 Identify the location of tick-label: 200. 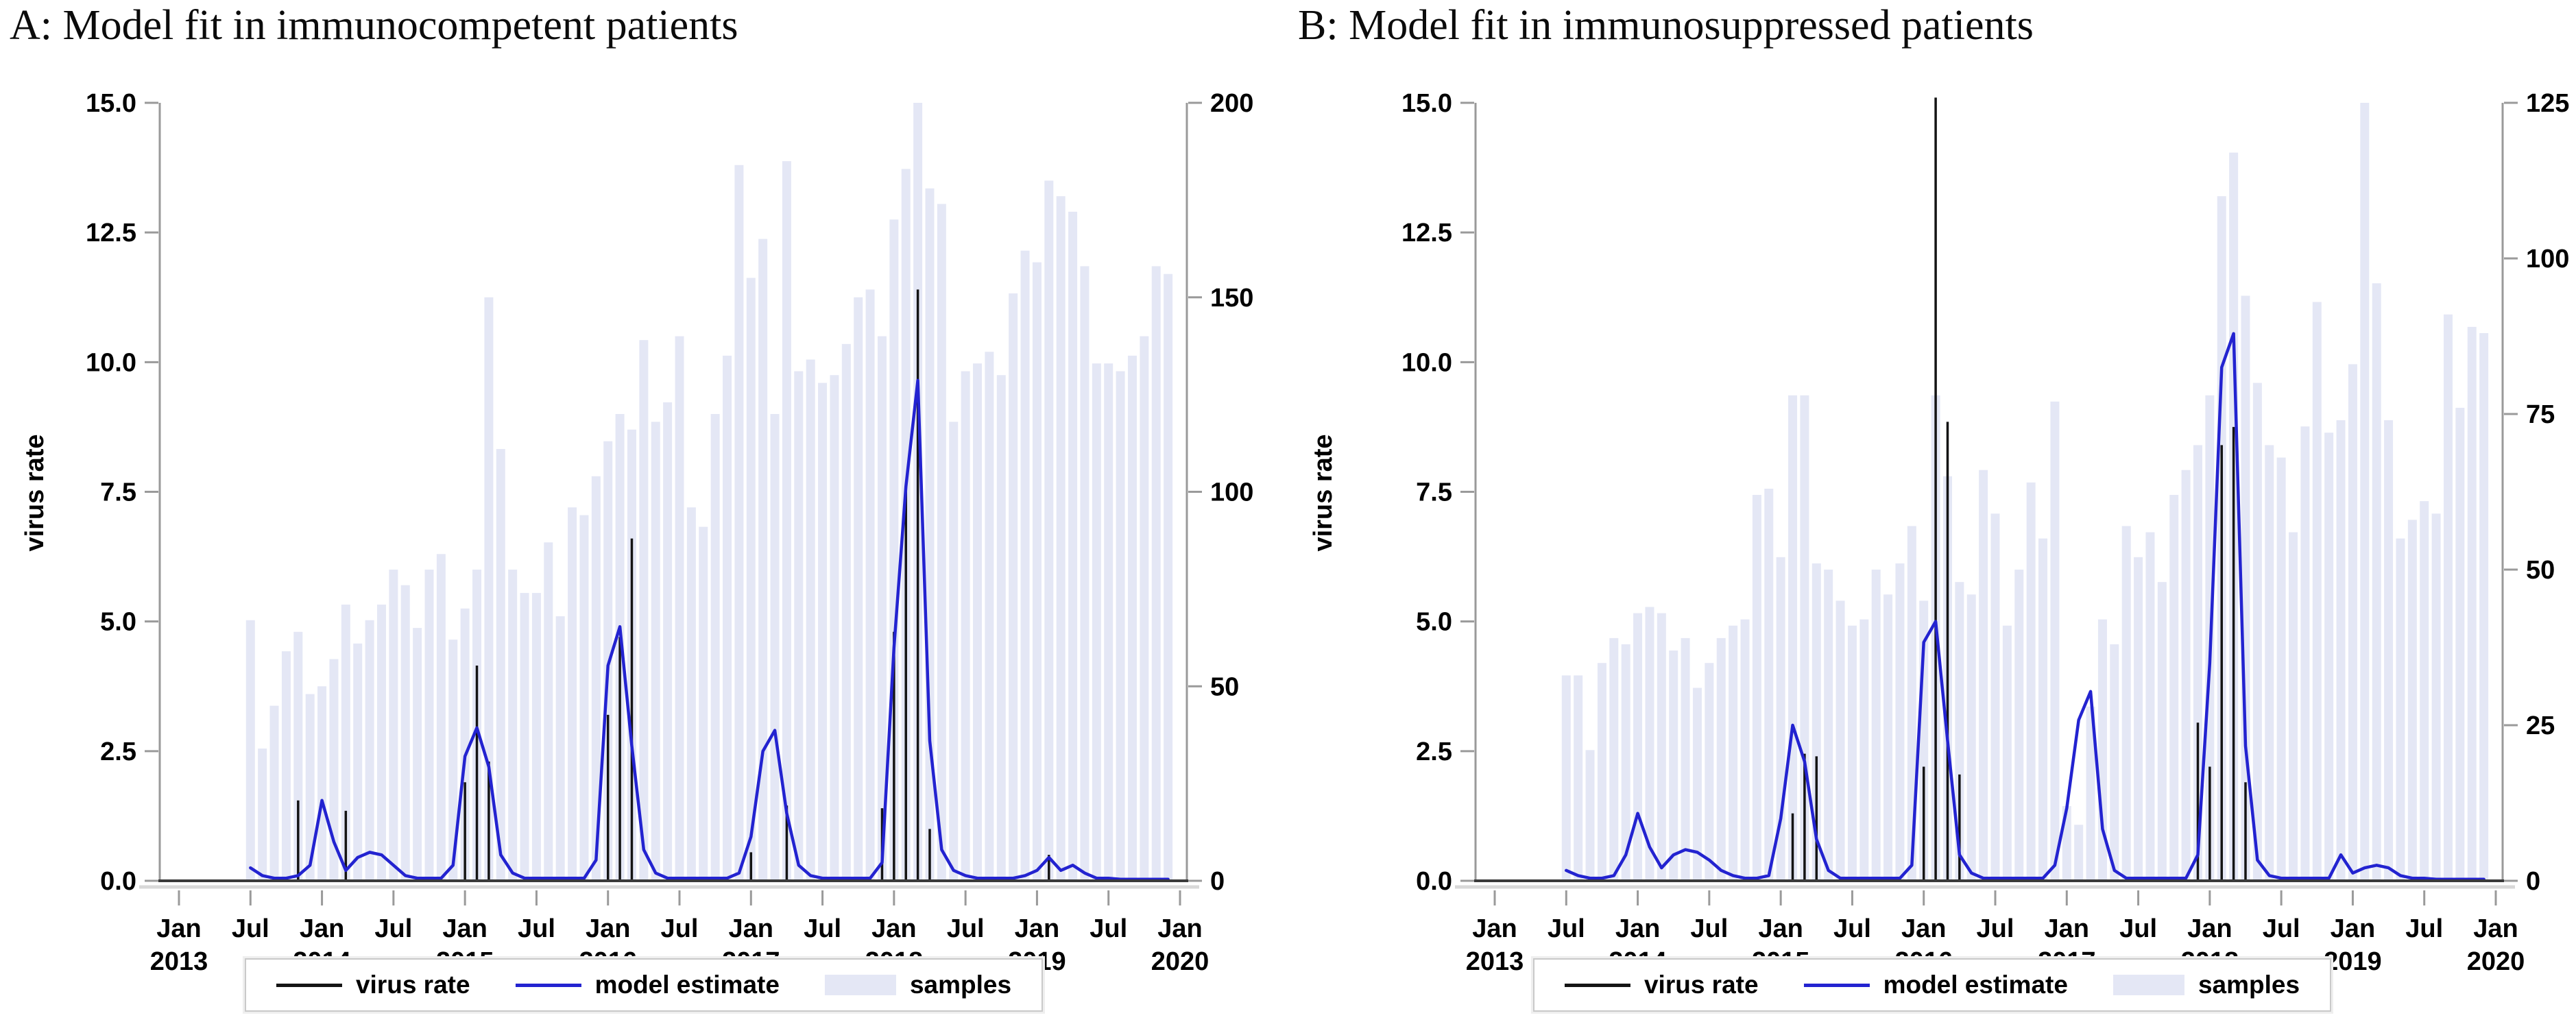
(1231, 103).